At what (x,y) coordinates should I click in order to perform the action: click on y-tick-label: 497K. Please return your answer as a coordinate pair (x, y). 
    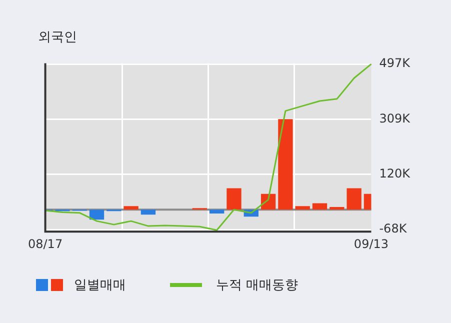
    Looking at the image, I should click on (395, 63).